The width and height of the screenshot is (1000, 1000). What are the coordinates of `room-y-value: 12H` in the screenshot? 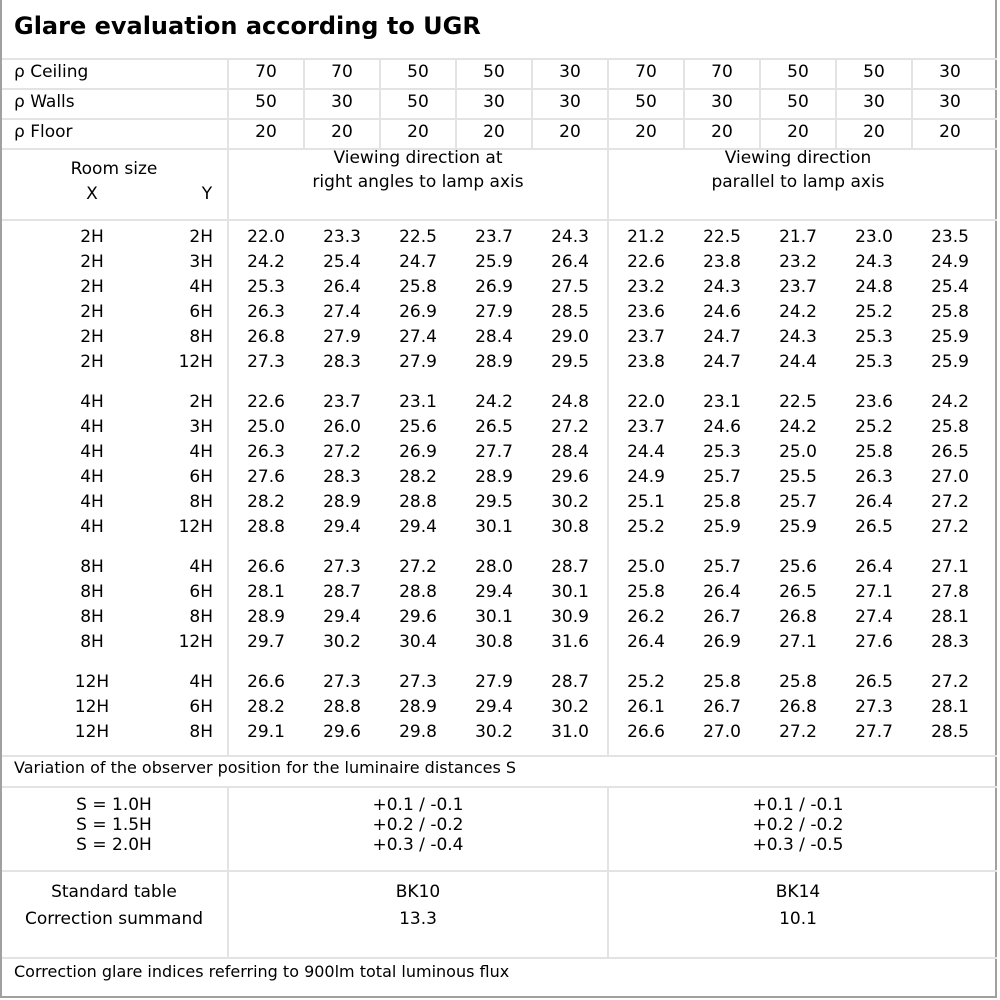 It's located at (195, 527).